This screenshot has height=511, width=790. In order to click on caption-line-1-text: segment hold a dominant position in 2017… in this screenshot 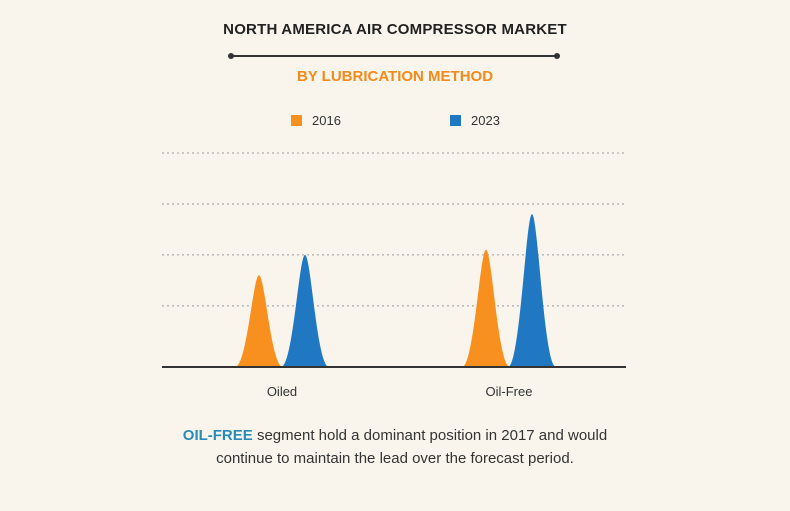, I will do `click(430, 435)`.